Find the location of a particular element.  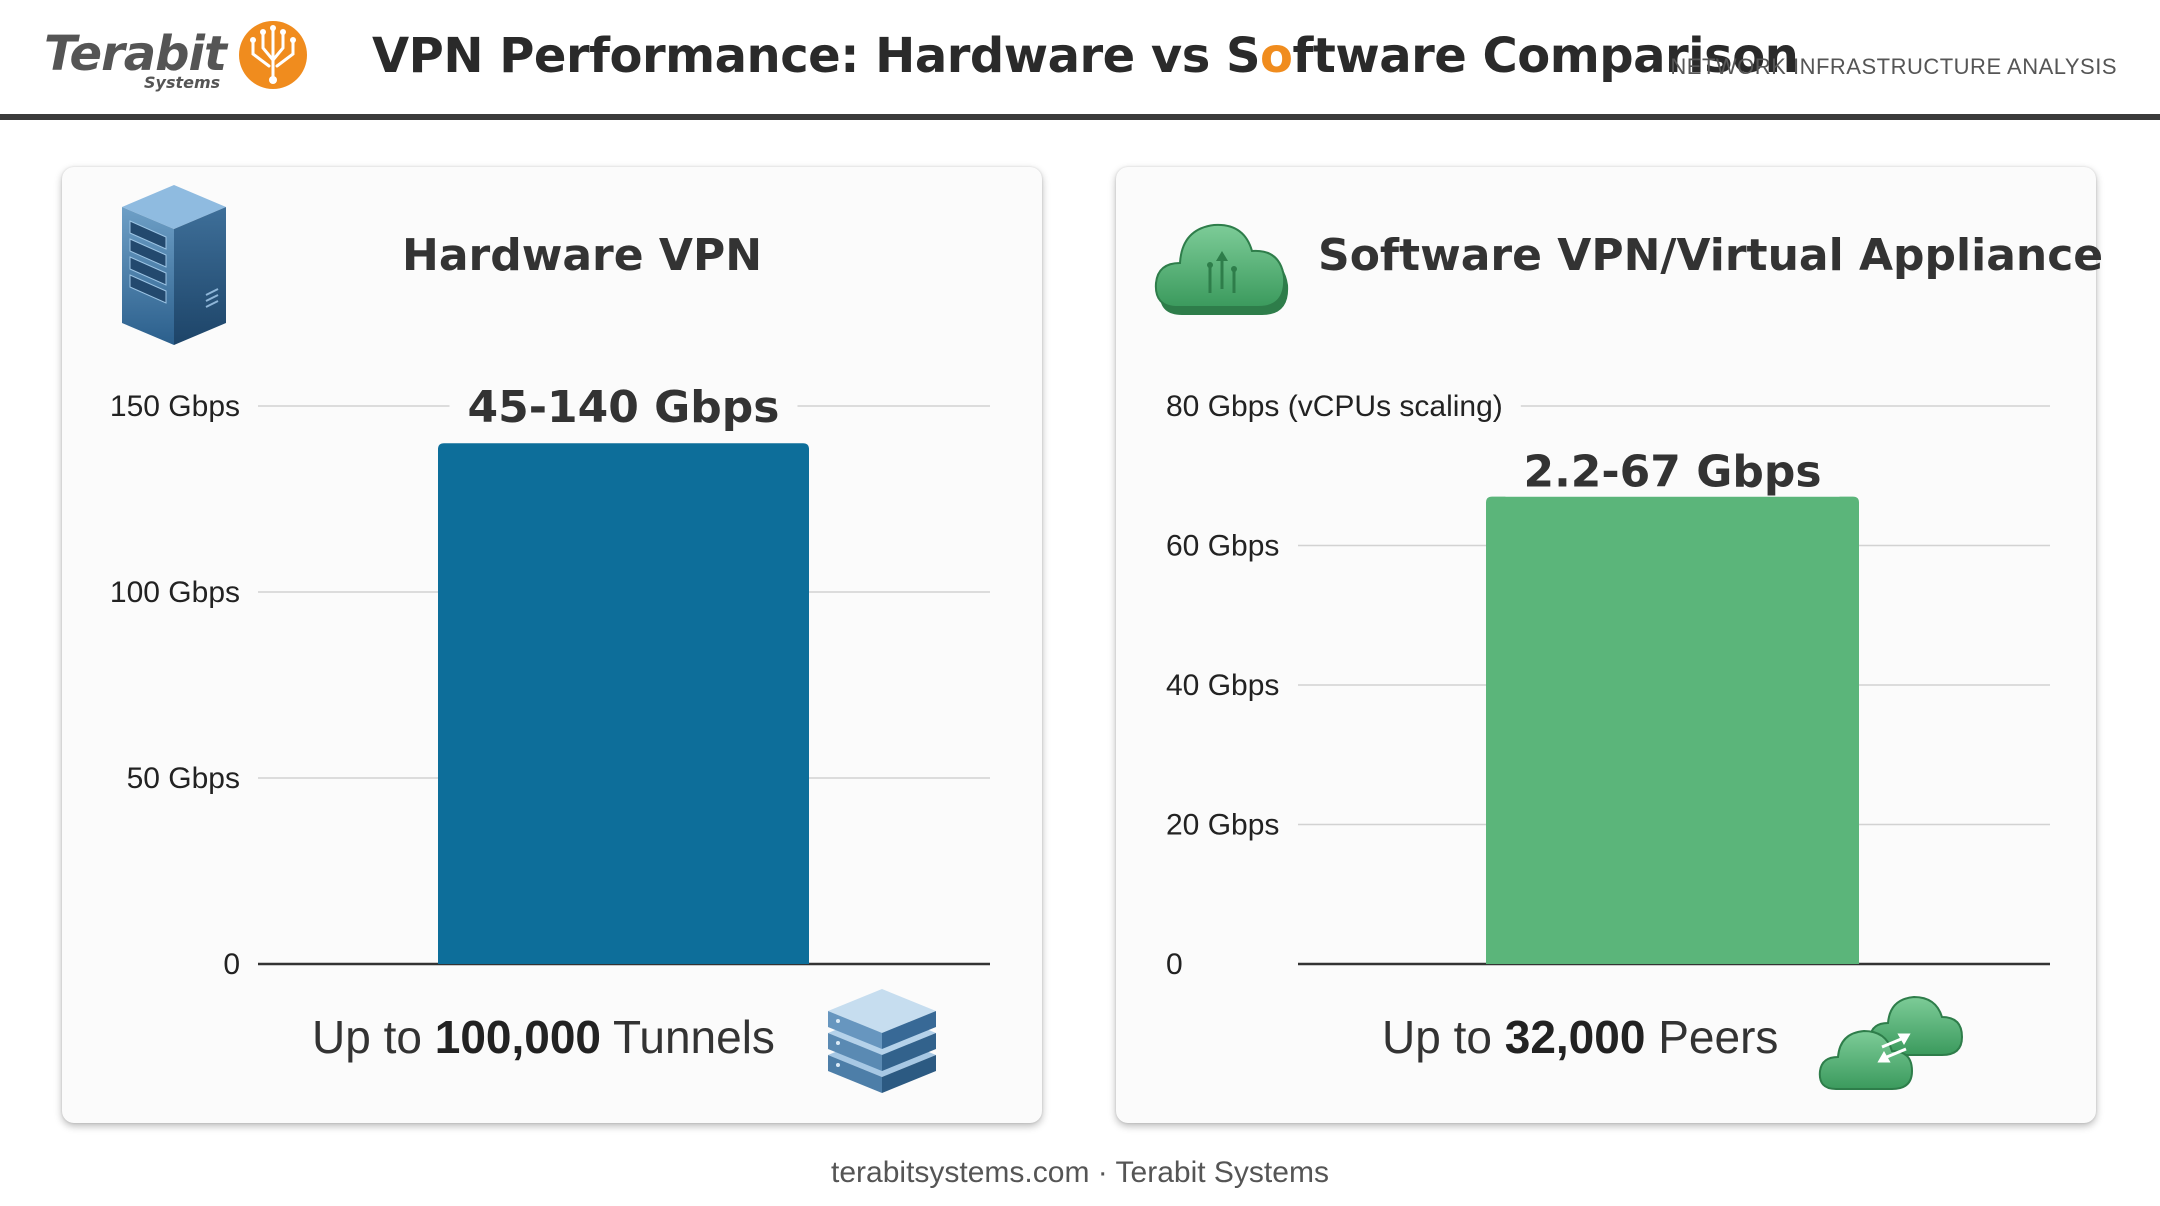

bar-data-label: 45-140 Gbps is located at coordinates (624, 407).